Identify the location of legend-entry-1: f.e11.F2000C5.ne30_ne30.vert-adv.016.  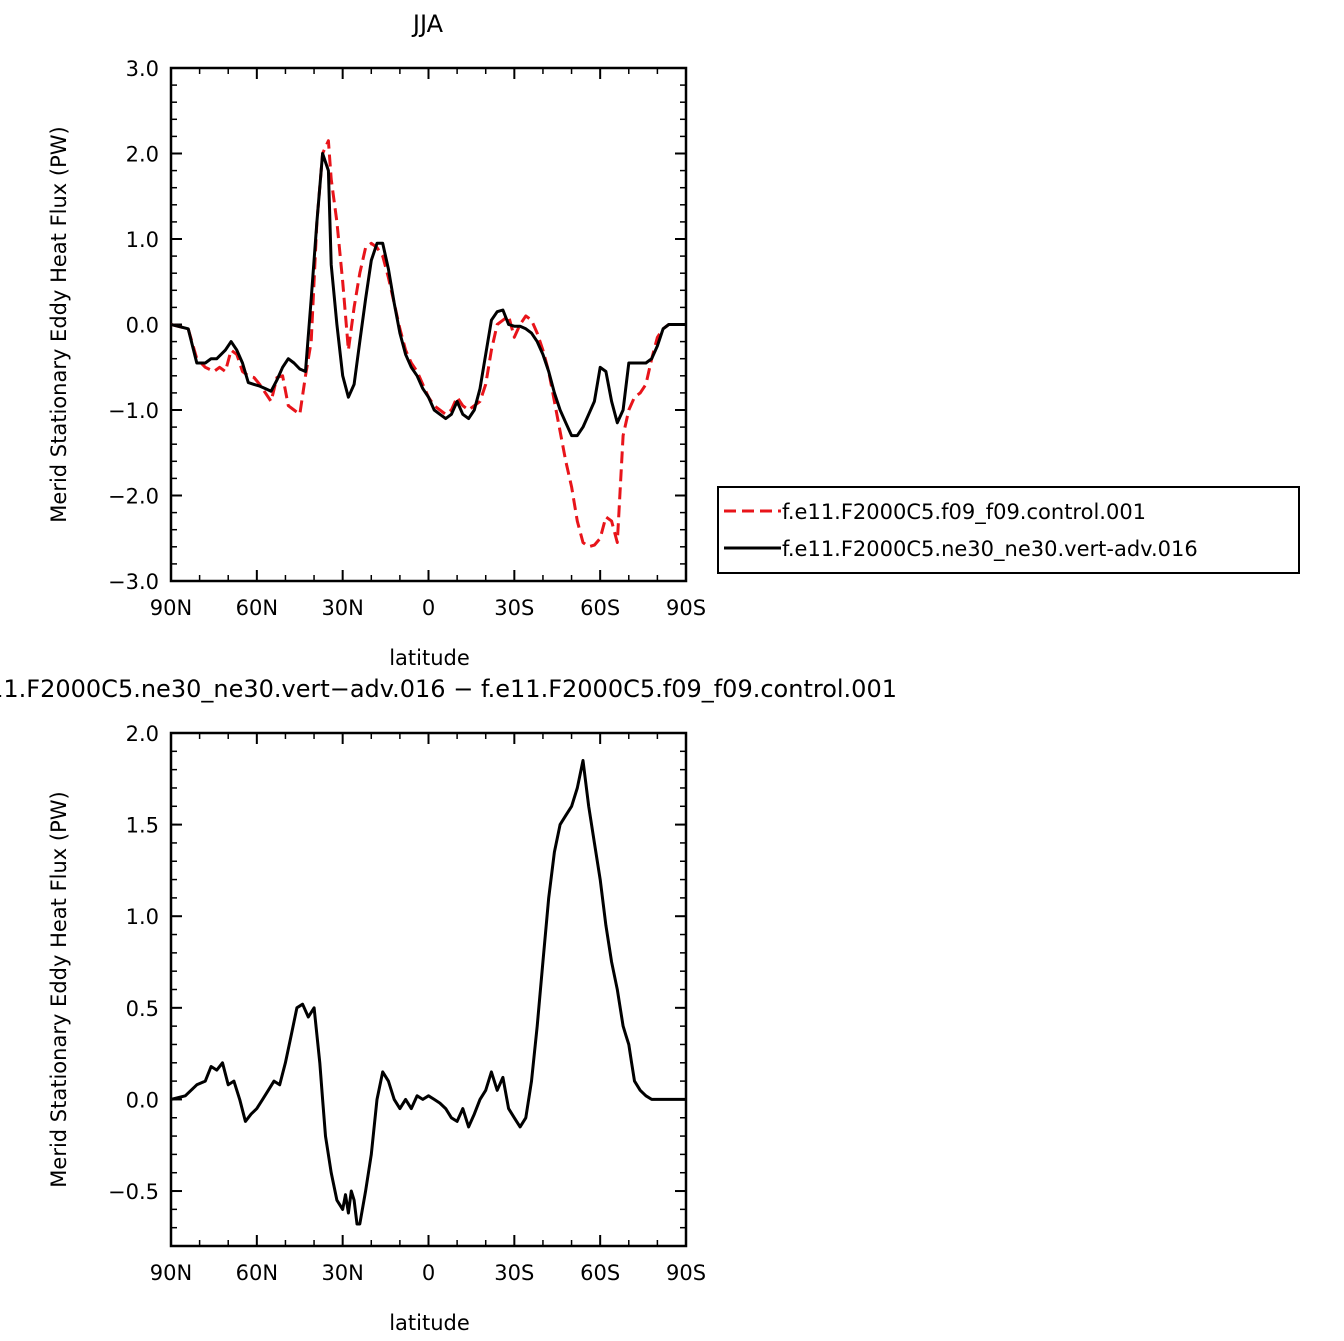
(990, 549).